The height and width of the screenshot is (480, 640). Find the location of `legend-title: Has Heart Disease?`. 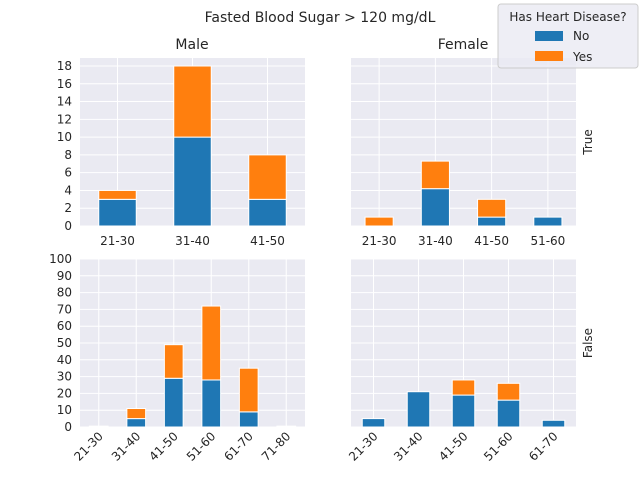

legend-title: Has Heart Disease? is located at coordinates (567, 17).